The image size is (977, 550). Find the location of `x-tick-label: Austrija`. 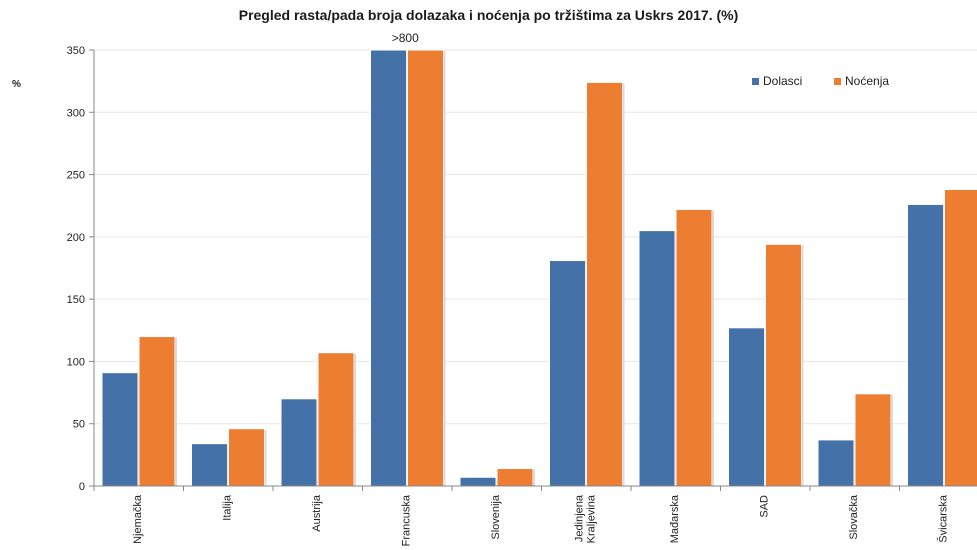

x-tick-label: Austrija is located at coordinates (317, 513).